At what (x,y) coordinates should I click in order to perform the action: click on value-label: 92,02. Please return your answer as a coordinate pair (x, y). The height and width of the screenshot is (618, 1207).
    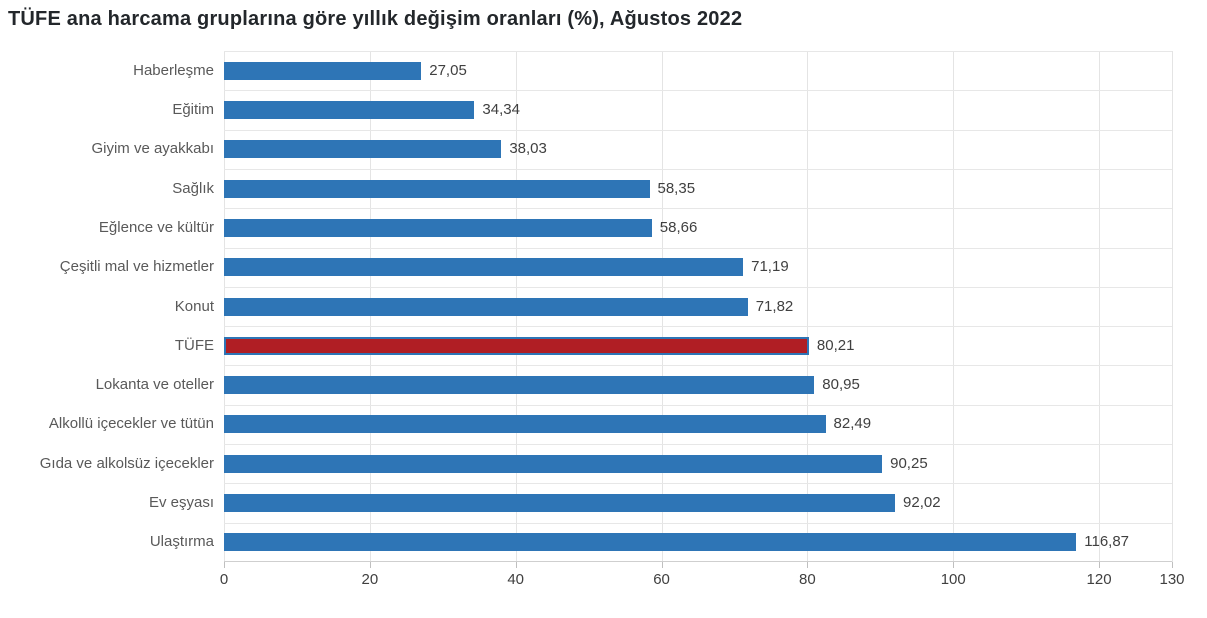
    Looking at the image, I should click on (922, 503).